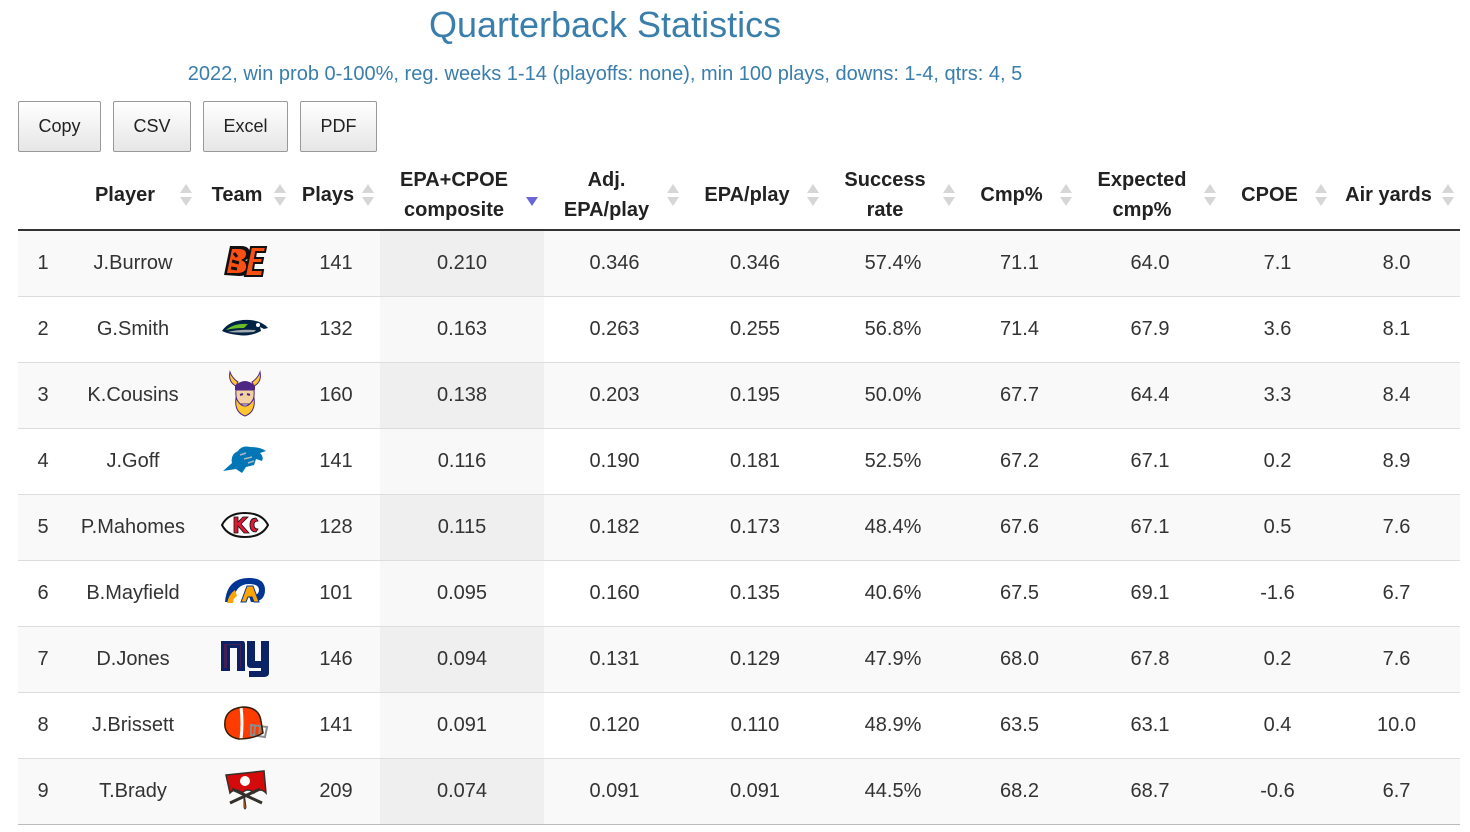  I want to click on cell-air: 8.4, so click(1396, 395).